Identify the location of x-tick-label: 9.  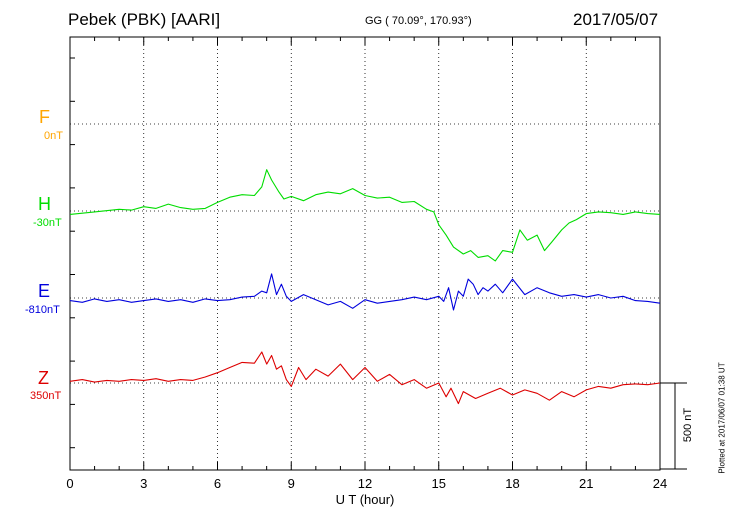
(291, 483).